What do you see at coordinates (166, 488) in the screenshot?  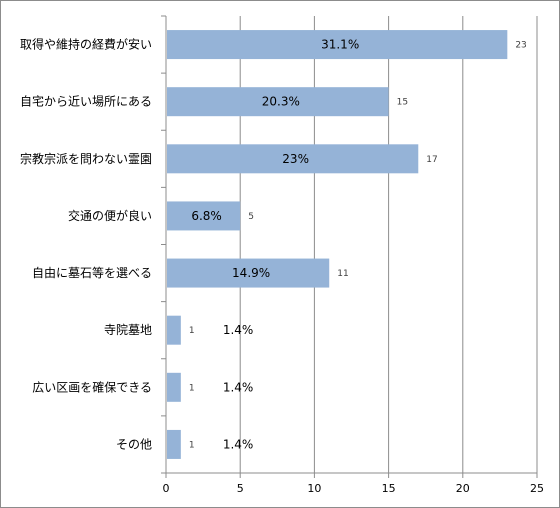 I see `x-tick-label: 0` at bounding box center [166, 488].